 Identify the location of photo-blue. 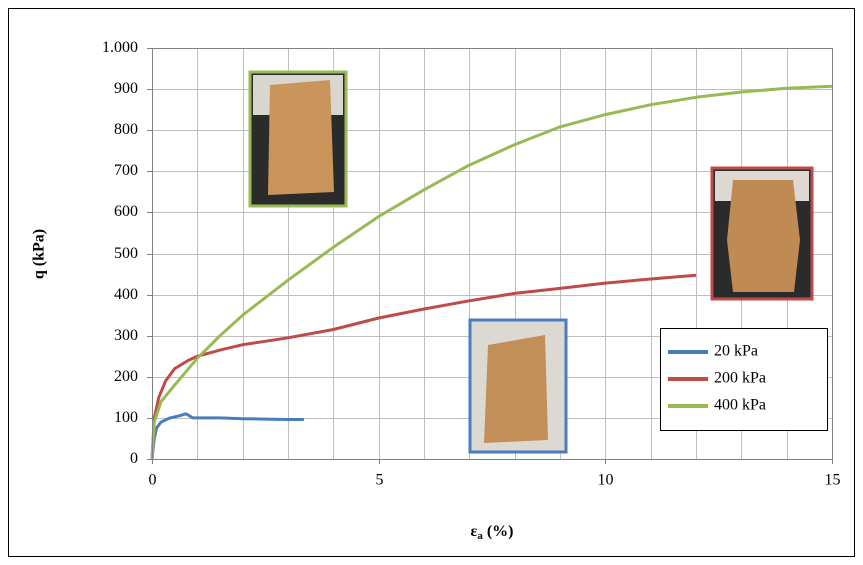
(518, 386).